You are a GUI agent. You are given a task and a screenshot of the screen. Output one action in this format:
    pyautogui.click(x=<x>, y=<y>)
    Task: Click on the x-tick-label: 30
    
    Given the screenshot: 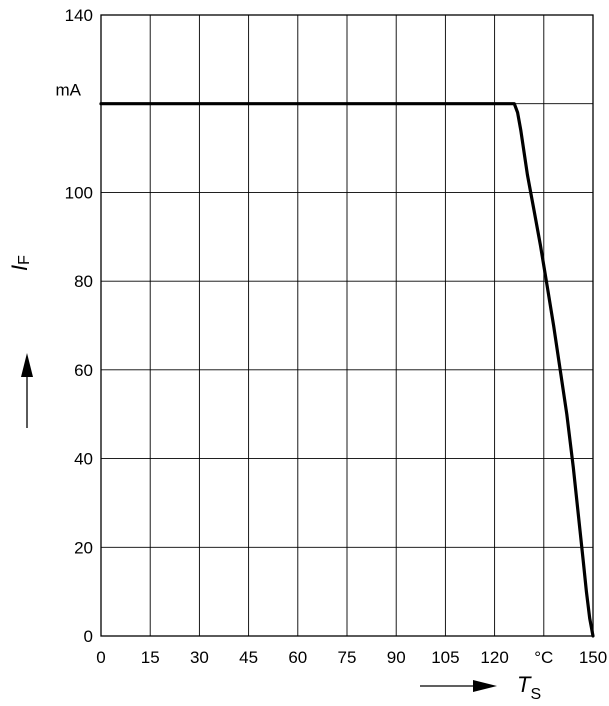 What is the action you would take?
    pyautogui.click(x=199, y=657)
    